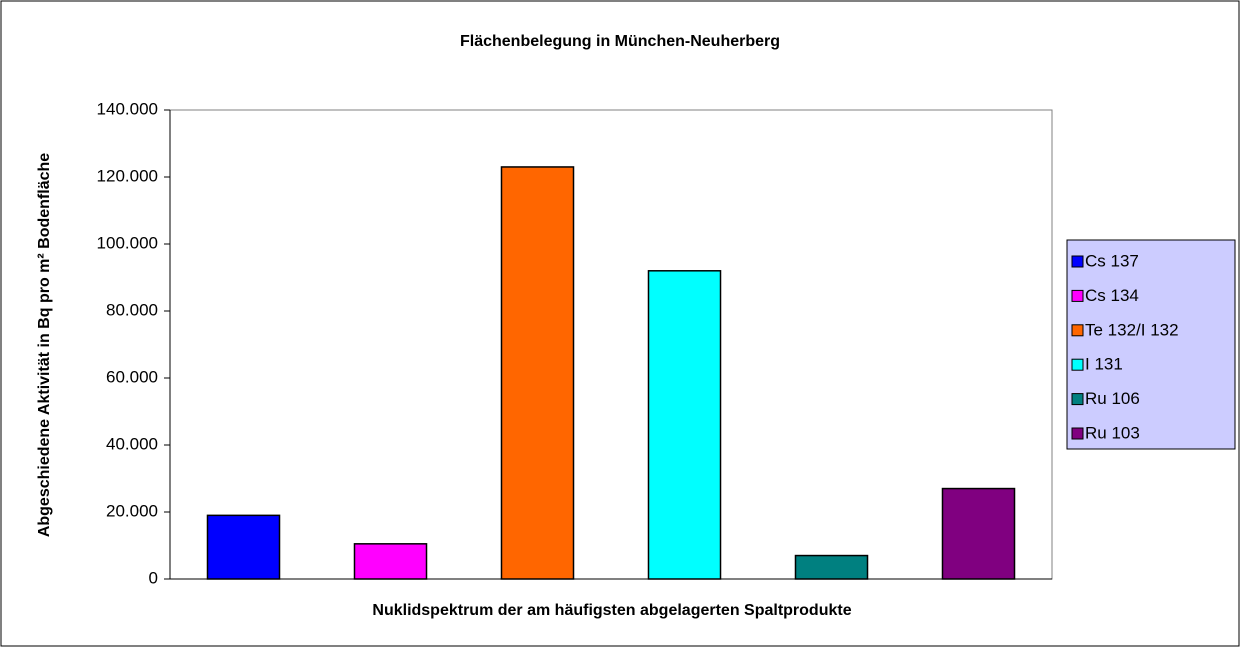 The height and width of the screenshot is (648, 1241). I want to click on legend-label: Te 132/I 132, so click(1132, 329).